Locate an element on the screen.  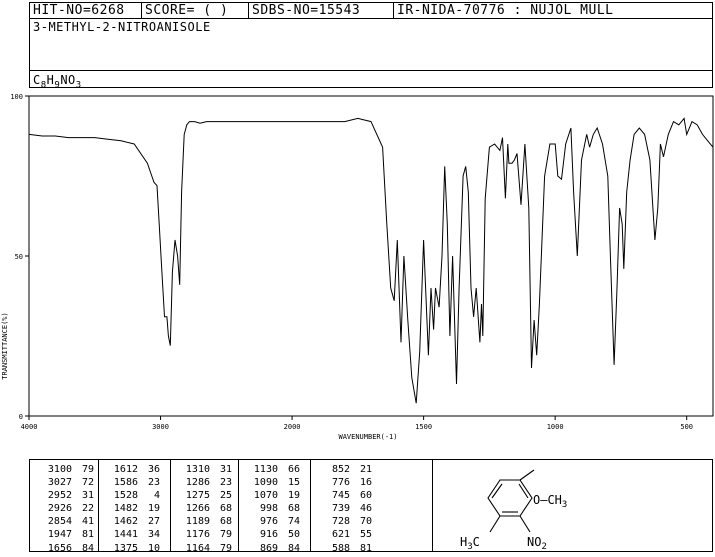
peak-row: 1947 81 is located at coordinates (65, 534).